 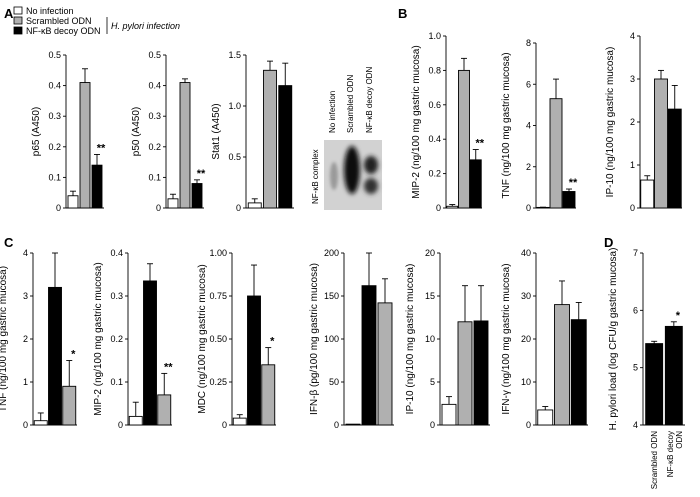 What do you see at coordinates (430, 253) in the screenshot?
I see `y-tick-label: 20` at bounding box center [430, 253].